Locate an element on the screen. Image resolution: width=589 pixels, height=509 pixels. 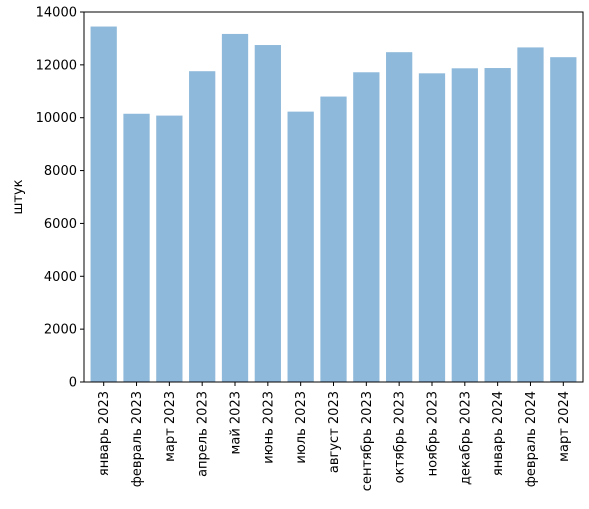
x-tick-label: февраль 2024 is located at coordinates (531, 439).